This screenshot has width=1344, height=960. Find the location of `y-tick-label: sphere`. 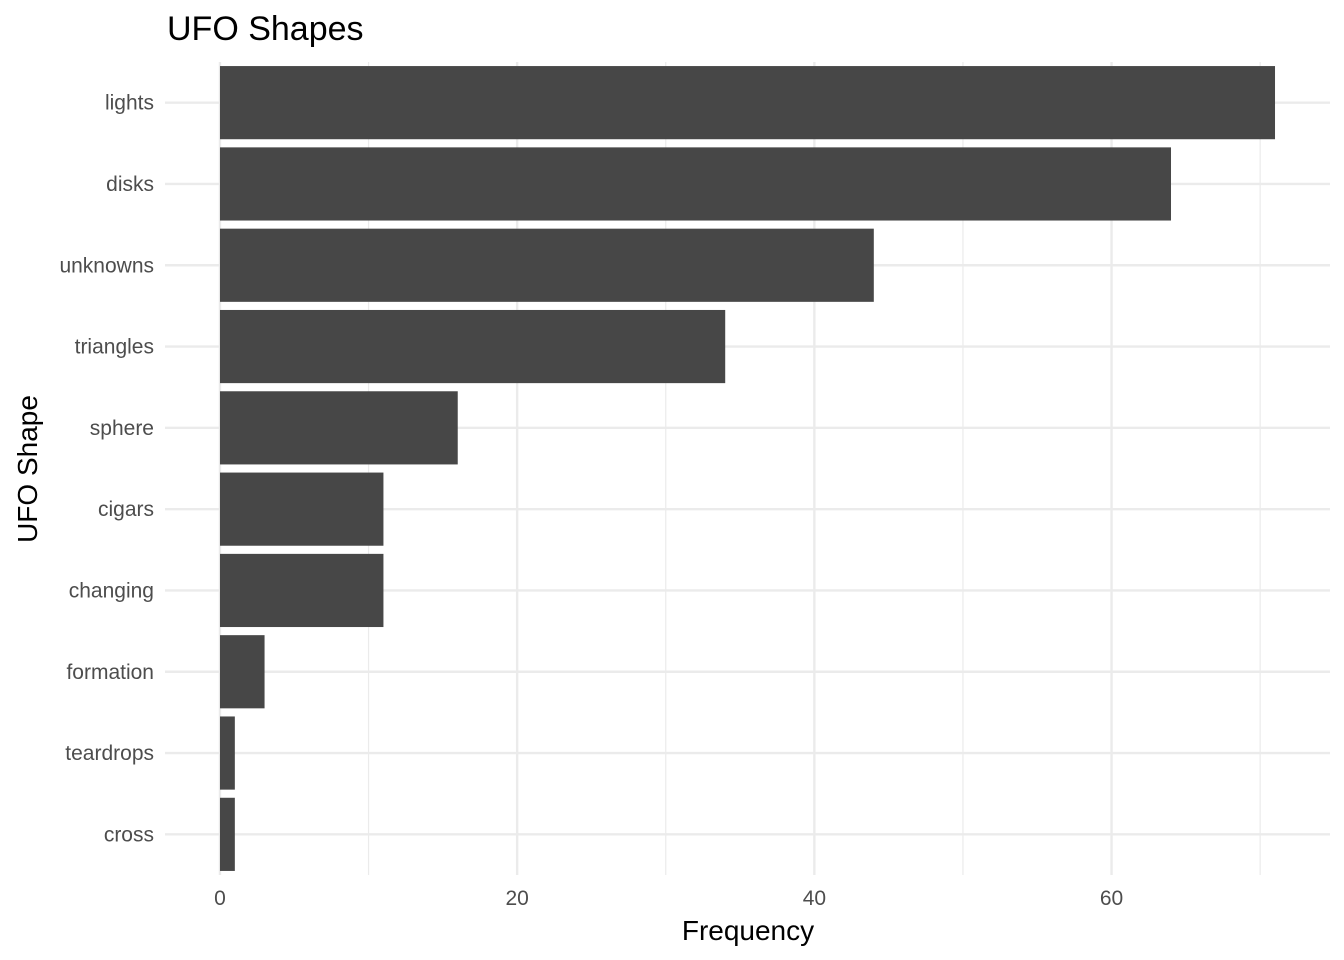

y-tick-label: sphere is located at coordinates (122, 428).